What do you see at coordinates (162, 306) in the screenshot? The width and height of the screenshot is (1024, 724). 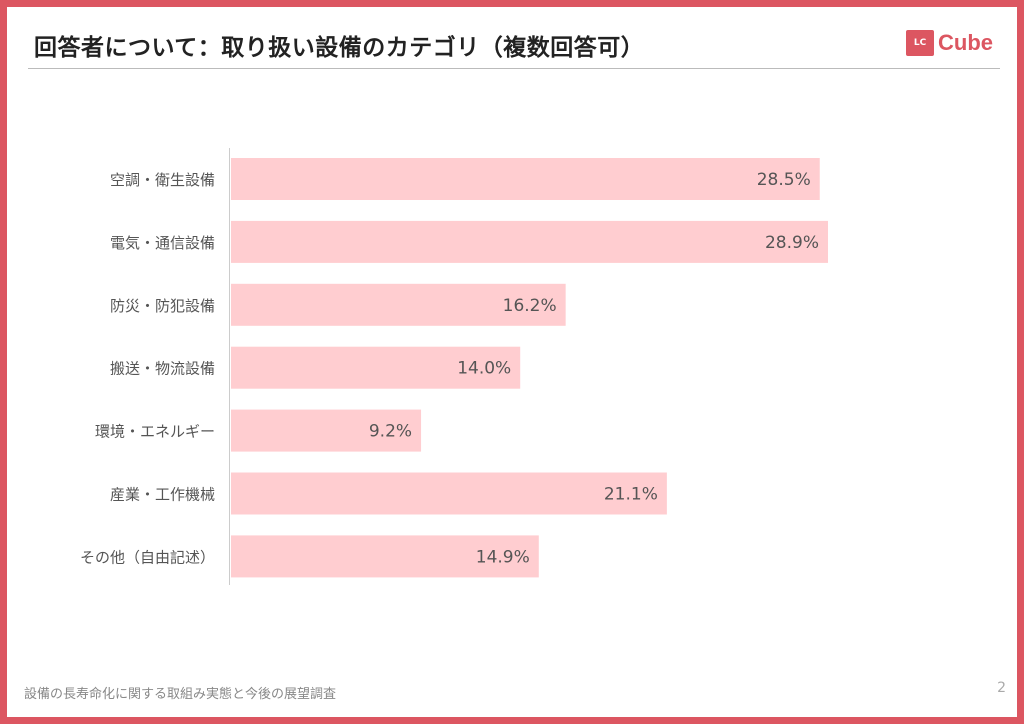 I see `category-label: 防災・防犯設備` at bounding box center [162, 306].